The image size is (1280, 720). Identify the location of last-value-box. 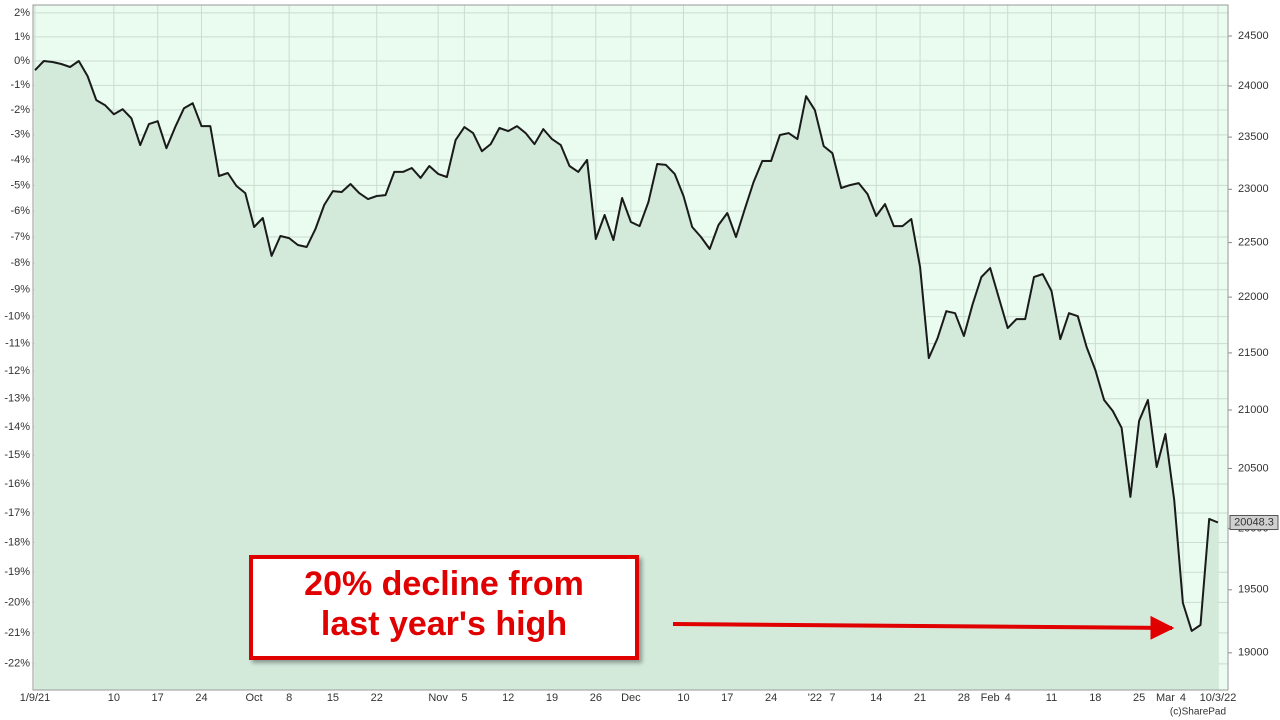
(1254, 523).